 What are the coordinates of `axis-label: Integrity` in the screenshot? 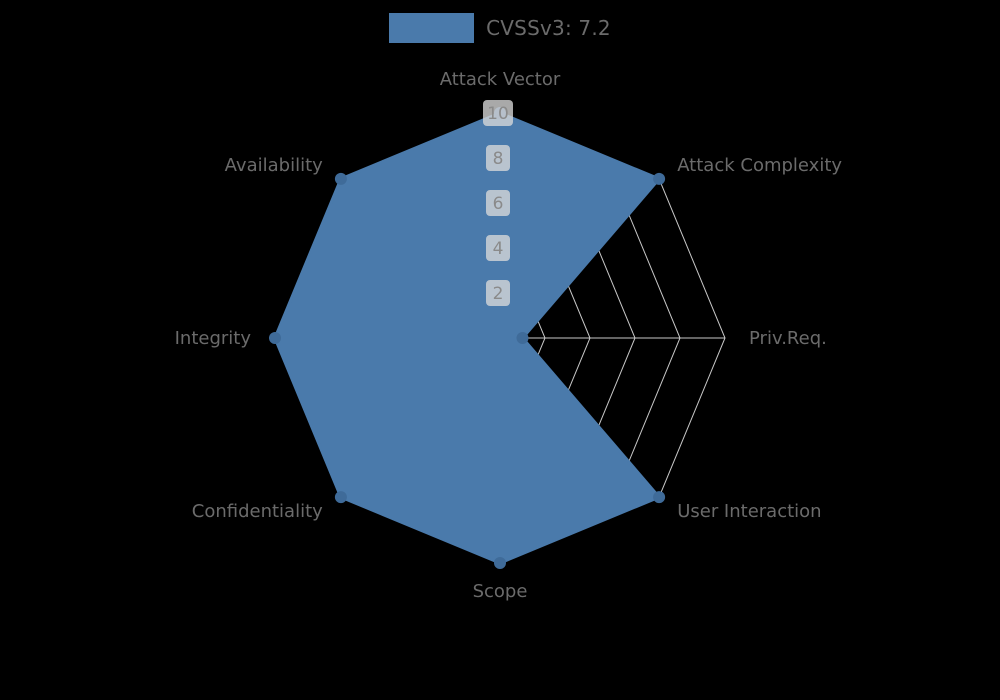 It's located at (213, 338).